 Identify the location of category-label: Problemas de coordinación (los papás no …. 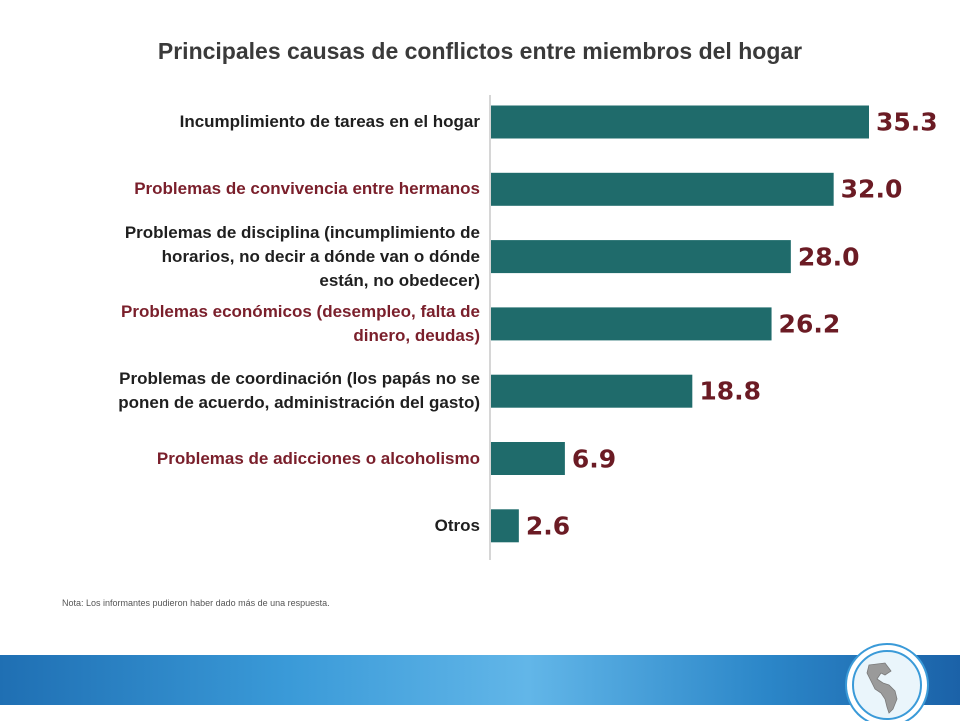
(260, 391).